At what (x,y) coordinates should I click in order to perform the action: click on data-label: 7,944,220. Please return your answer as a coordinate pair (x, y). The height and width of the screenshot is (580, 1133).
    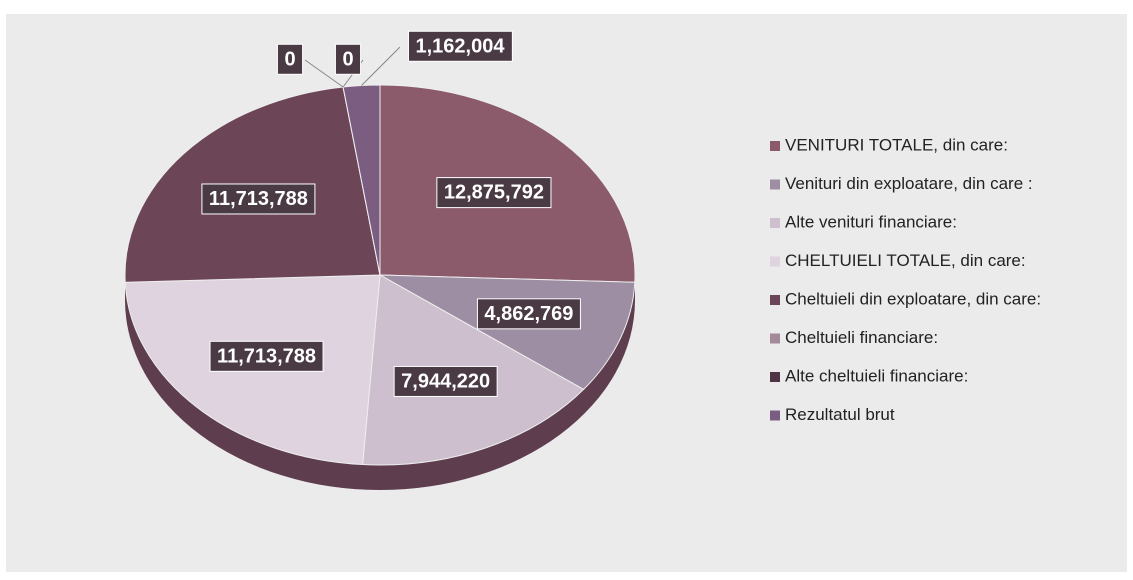
    Looking at the image, I should click on (445, 381).